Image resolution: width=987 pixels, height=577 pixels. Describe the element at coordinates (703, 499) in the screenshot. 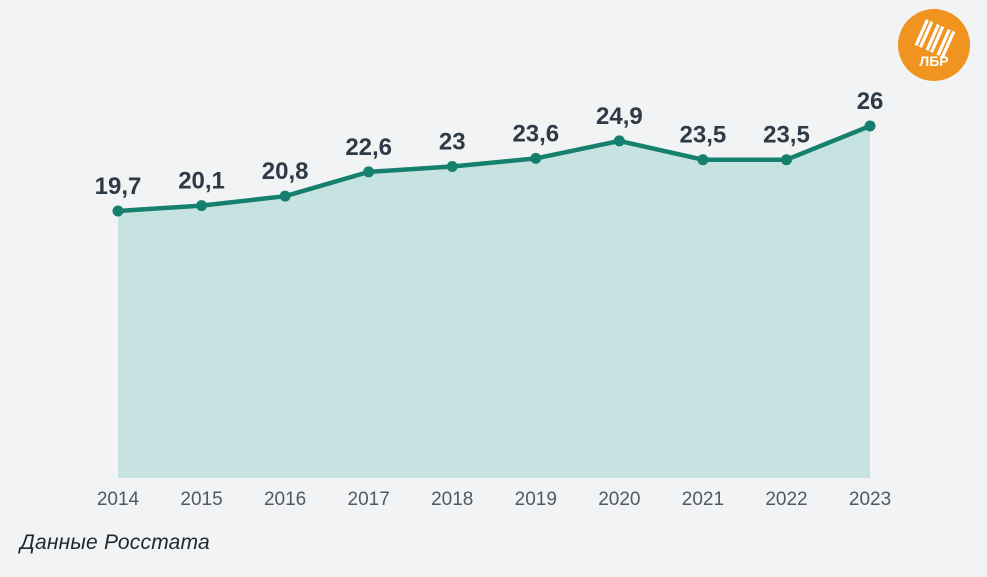

I see `x-axis-label-2021: 2021` at that location.